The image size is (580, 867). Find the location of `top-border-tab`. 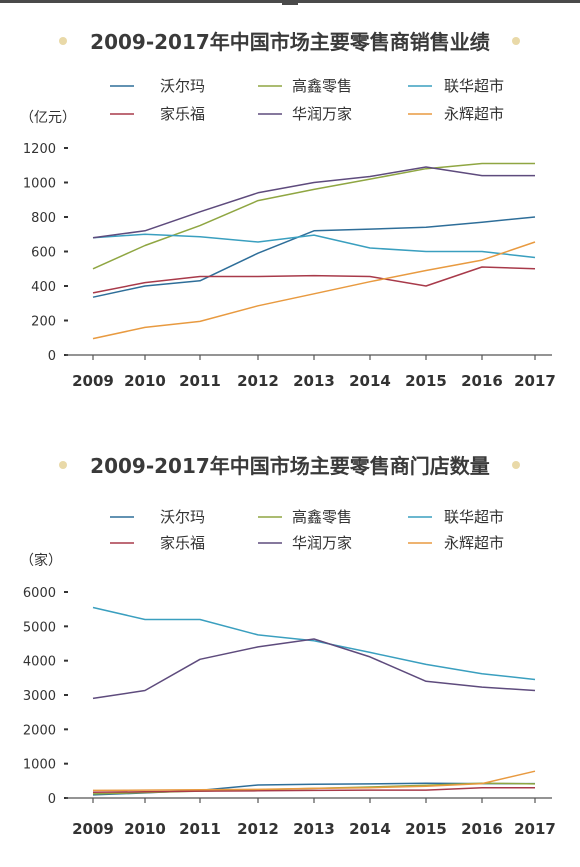

top-border-tab is located at coordinates (290, 2).